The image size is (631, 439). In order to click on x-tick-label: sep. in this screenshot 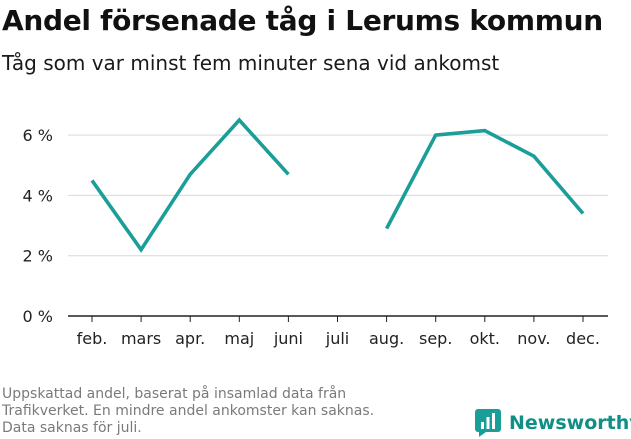, I will do `click(435, 338)`.